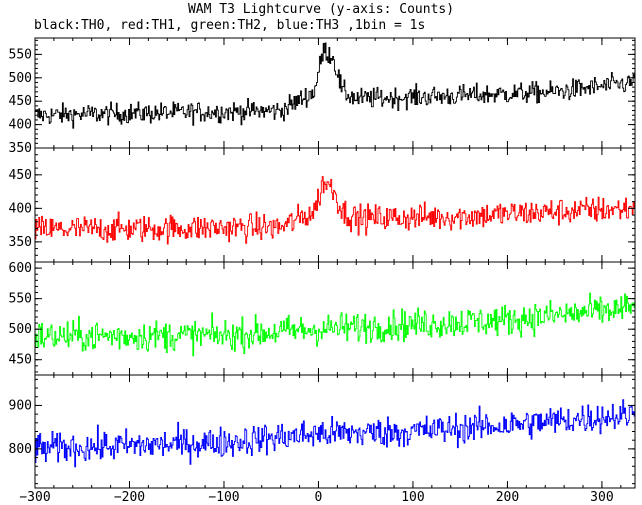 This screenshot has height=505, width=642. Describe the element at coordinates (412, 497) in the screenshot. I see `x-tick-label: 100` at that location.